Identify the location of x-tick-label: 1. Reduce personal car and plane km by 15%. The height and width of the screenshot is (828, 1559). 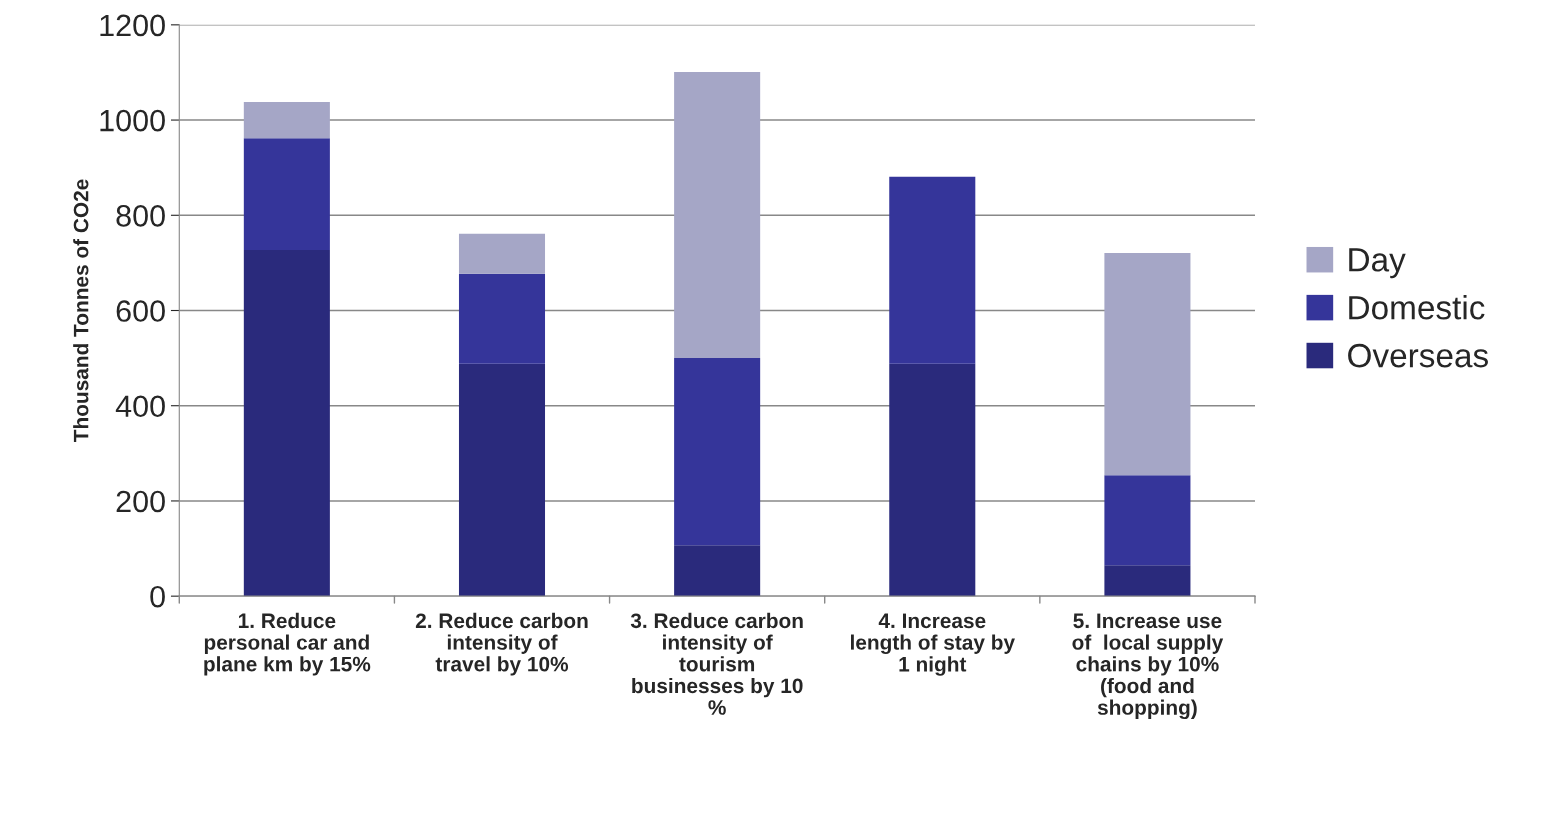
(287, 644).